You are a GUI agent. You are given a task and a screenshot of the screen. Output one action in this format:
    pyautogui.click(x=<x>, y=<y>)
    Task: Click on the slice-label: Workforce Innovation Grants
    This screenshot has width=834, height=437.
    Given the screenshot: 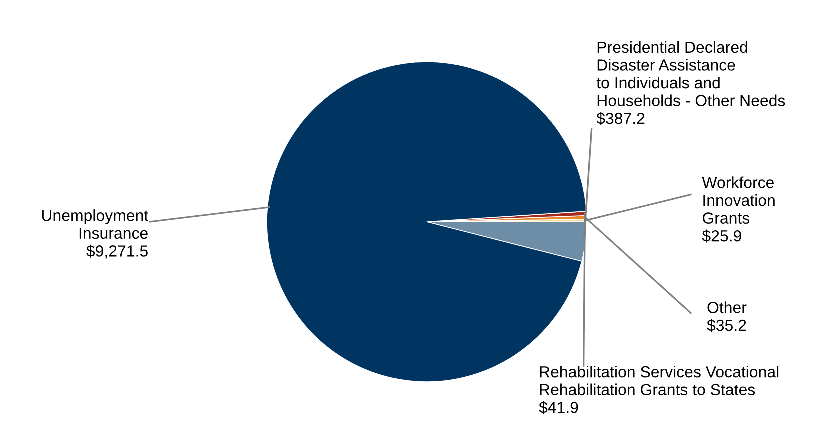 What is the action you would take?
    pyautogui.click(x=738, y=200)
    